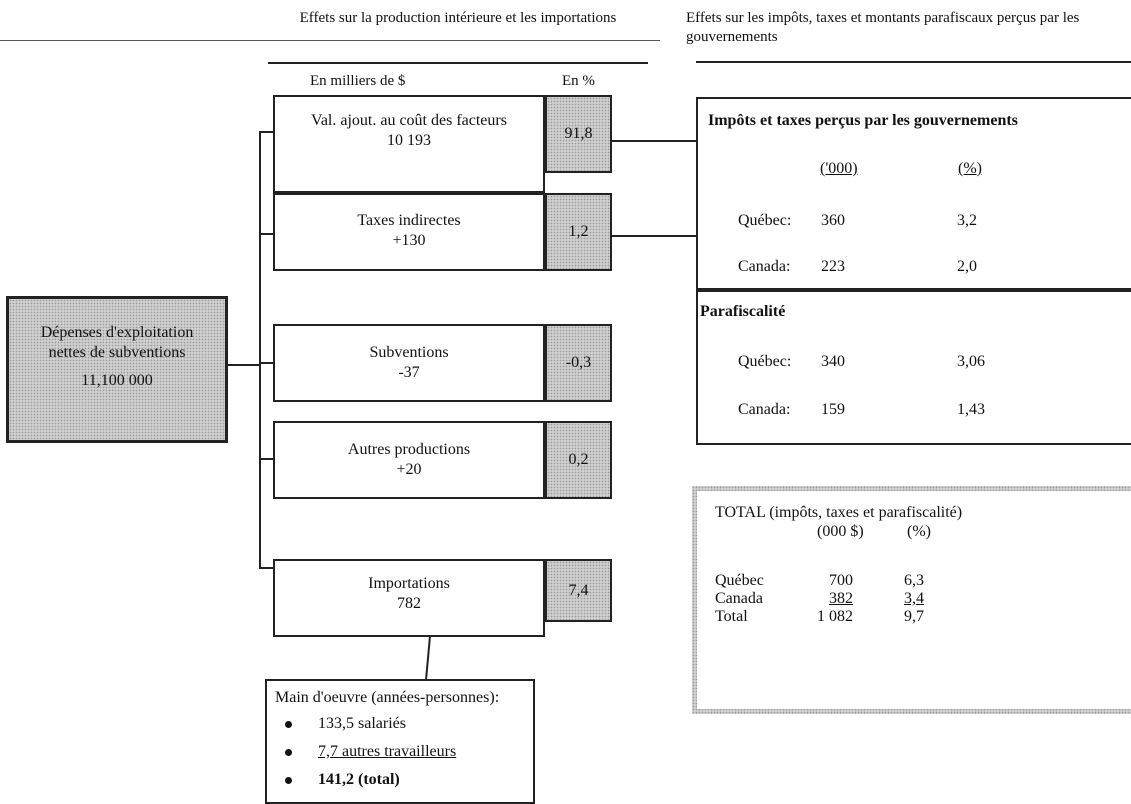  What do you see at coordinates (765, 361) in the screenshot?
I see `parafiscal-row-label: Québec:` at bounding box center [765, 361].